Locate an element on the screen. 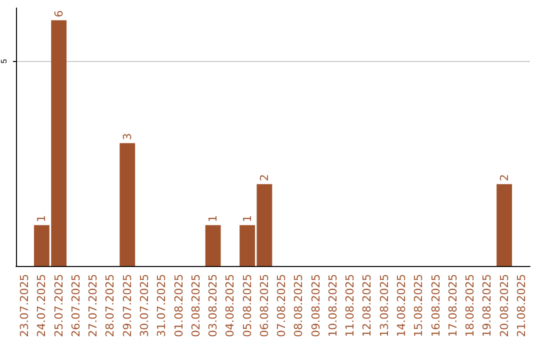 This screenshot has width=540, height=340. x-tick-label: 11.08.2025 is located at coordinates (350, 306).